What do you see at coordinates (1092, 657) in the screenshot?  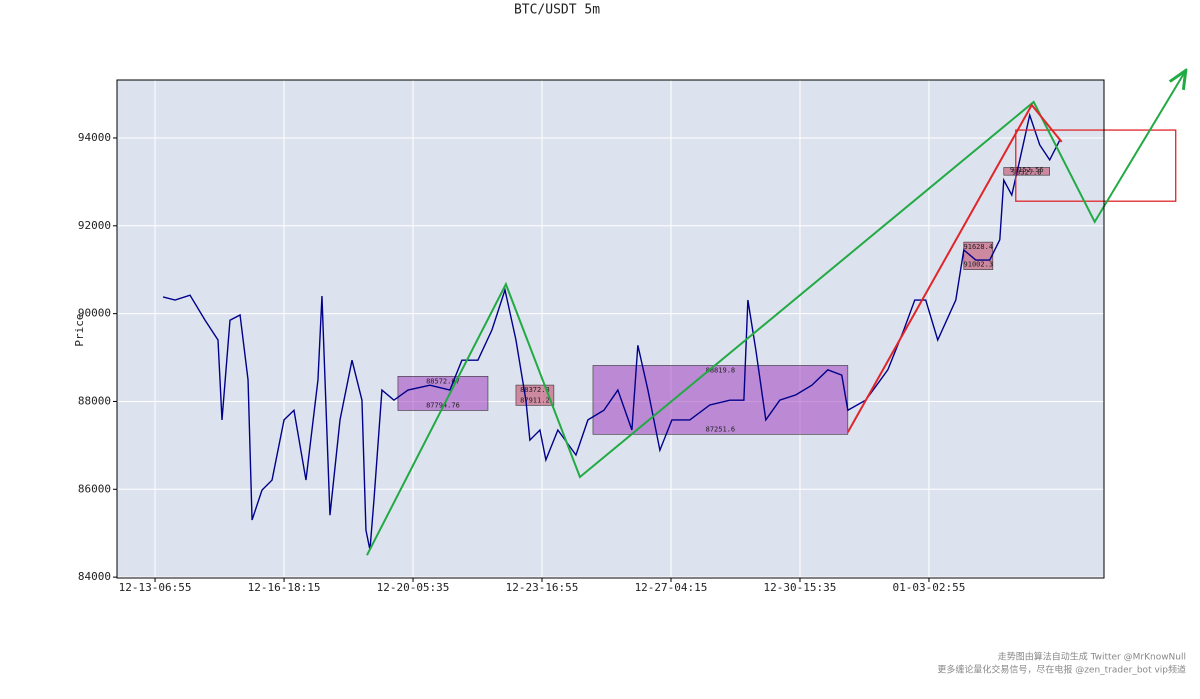 I see `watermark: 走势图由算法自动生成 Twitter @MrKnowNull` at bounding box center [1092, 657].